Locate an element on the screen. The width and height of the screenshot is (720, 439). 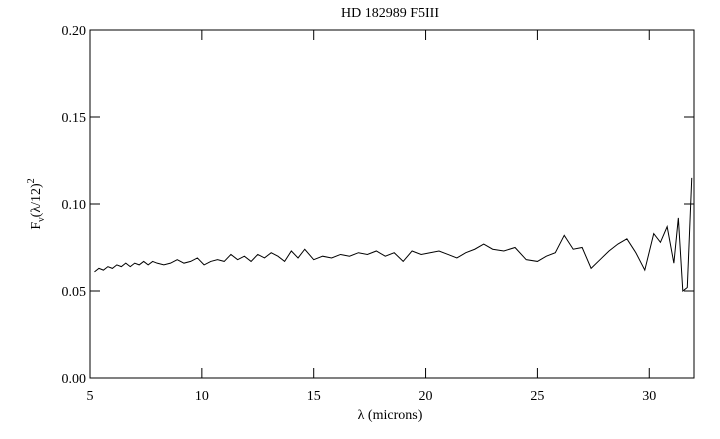
y-tick-label: 0.00 is located at coordinates (74, 379).